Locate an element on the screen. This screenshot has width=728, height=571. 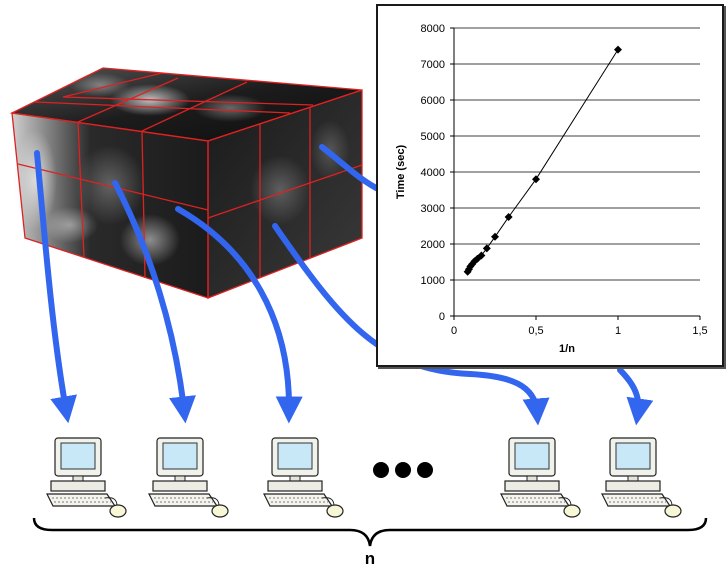
series-line is located at coordinates (543, 160).